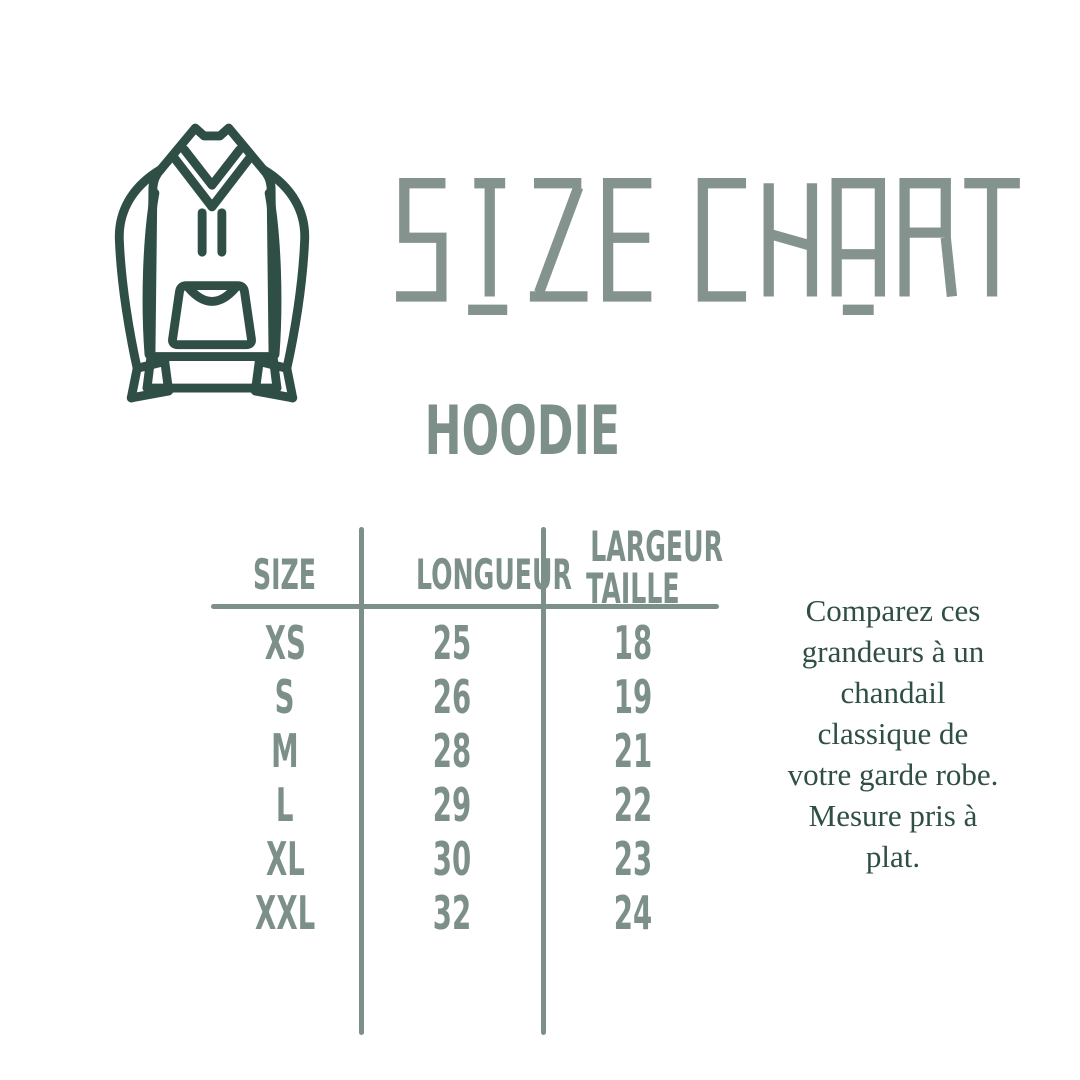  What do you see at coordinates (893, 651) in the screenshot?
I see `note-line: grandeurs à un` at bounding box center [893, 651].